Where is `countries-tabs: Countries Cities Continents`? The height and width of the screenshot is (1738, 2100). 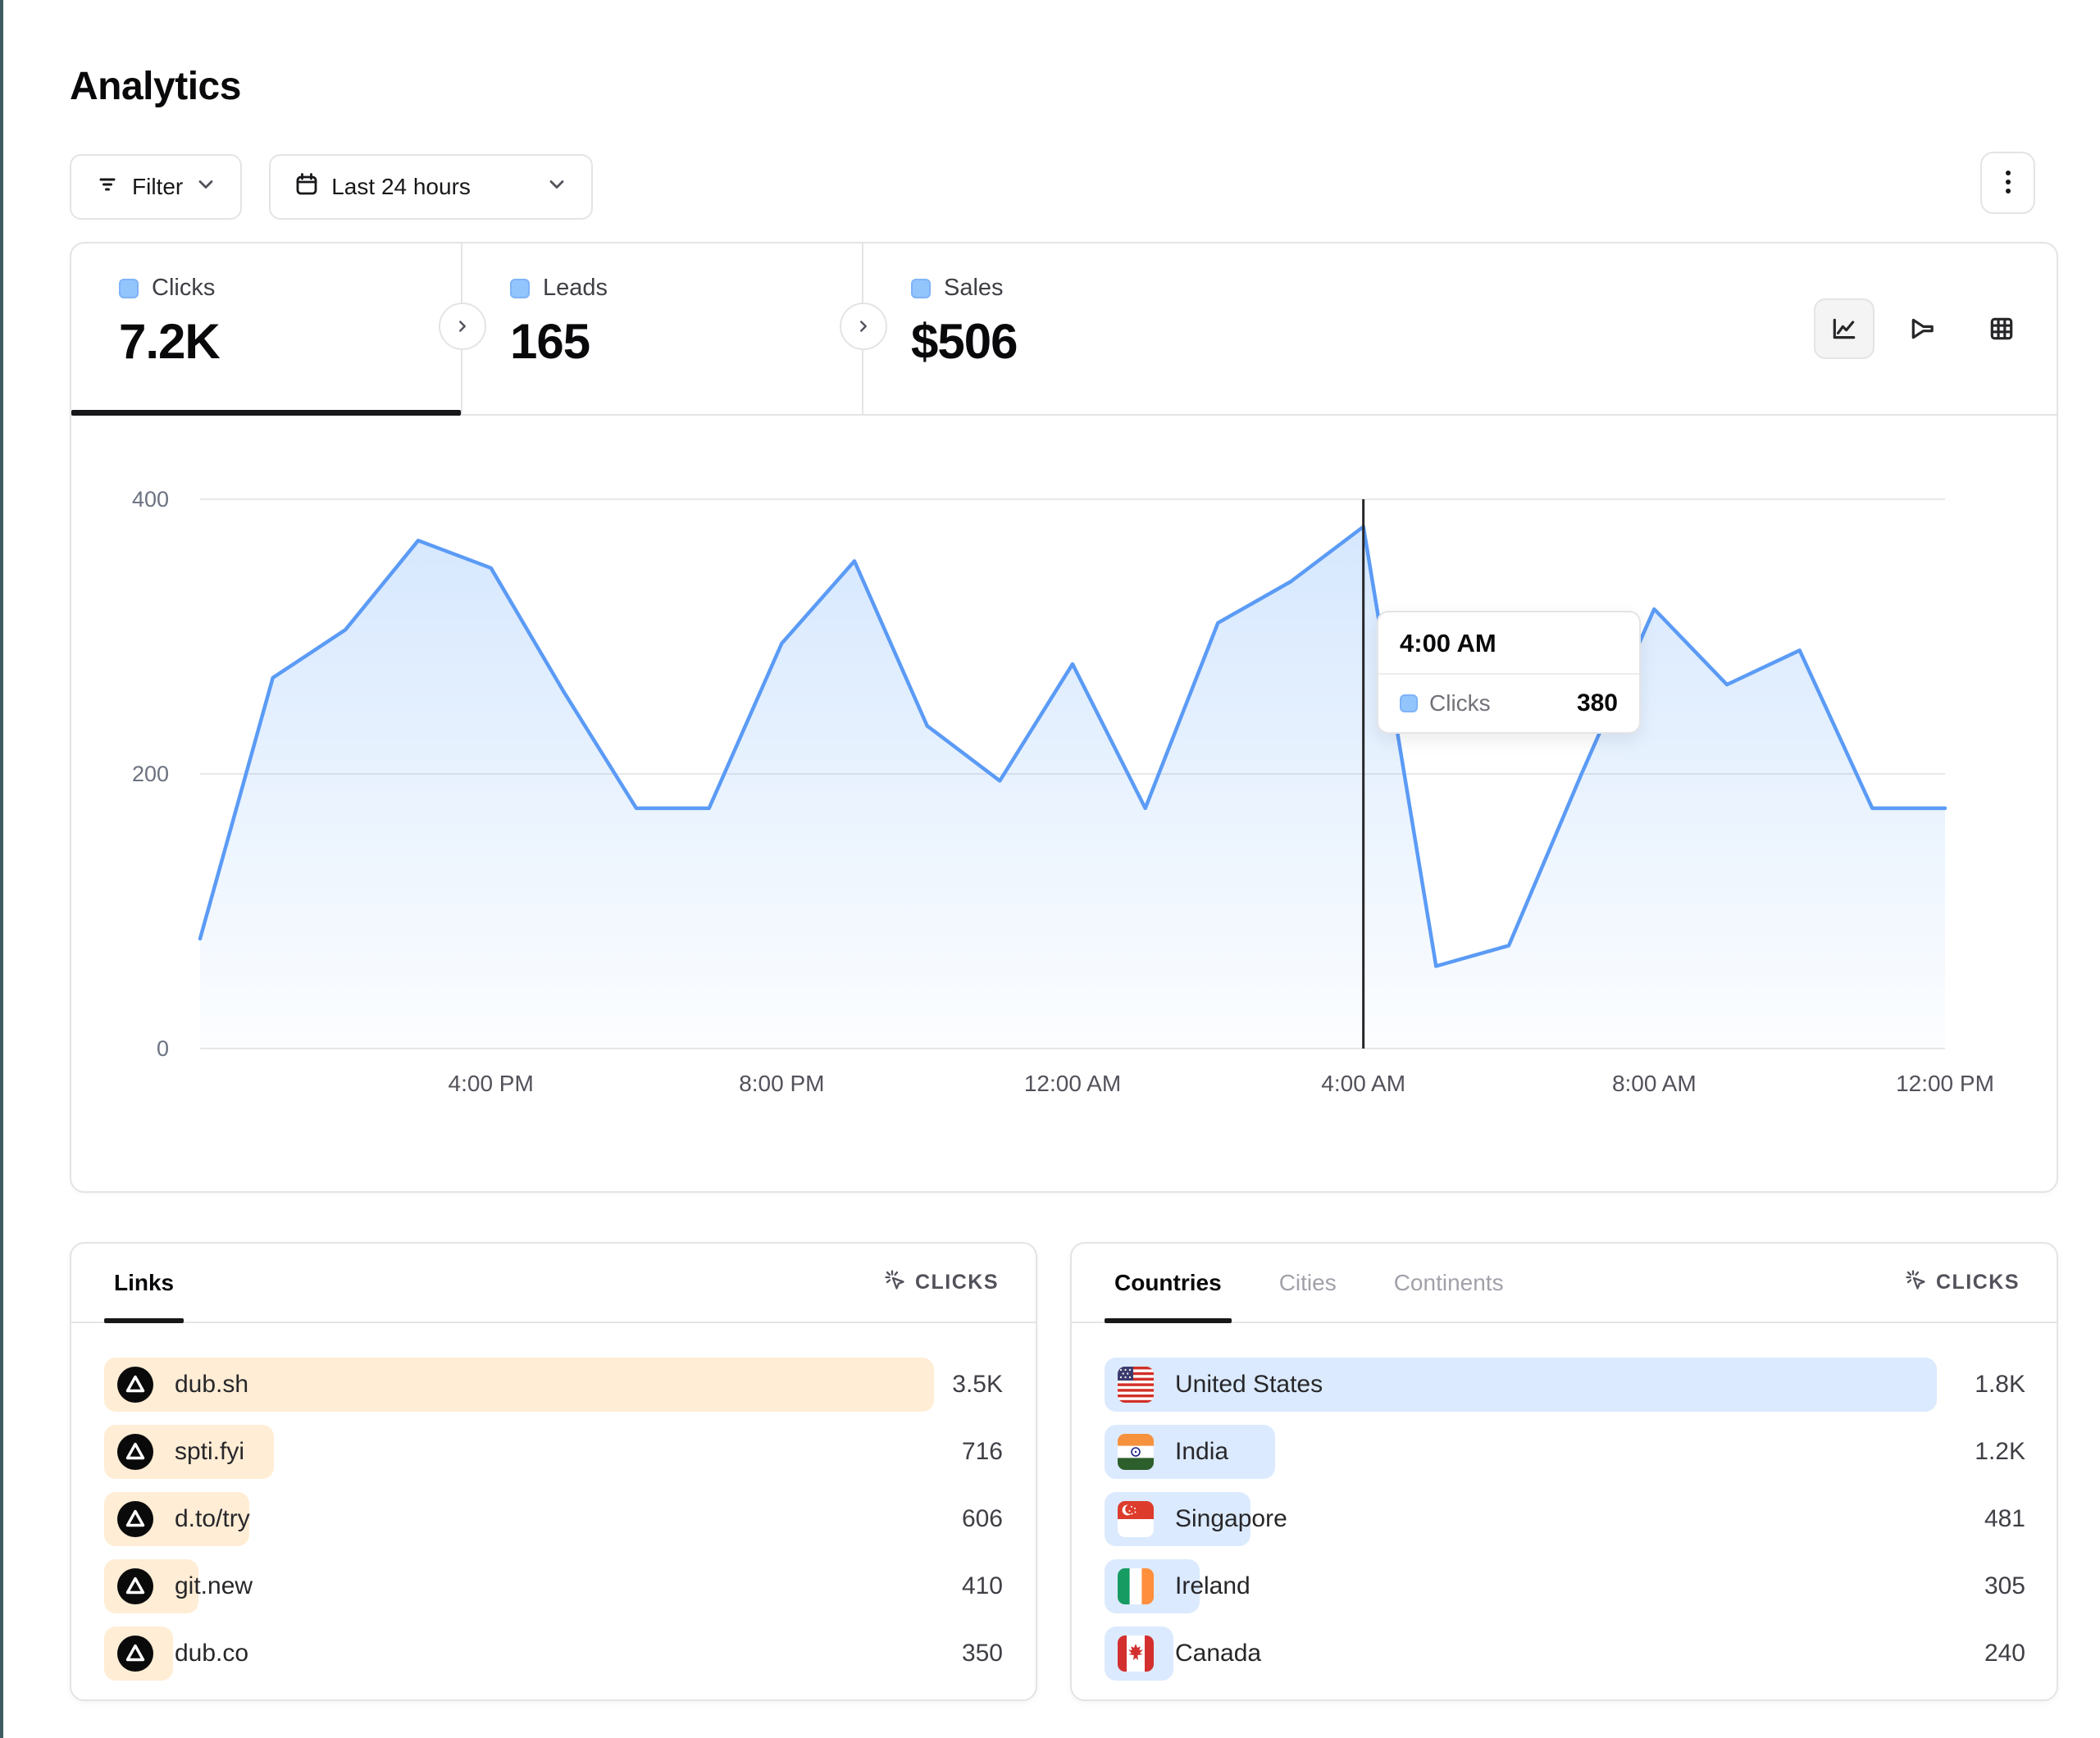 countries-tabs: Countries Cities Continents is located at coordinates (1309, 1283).